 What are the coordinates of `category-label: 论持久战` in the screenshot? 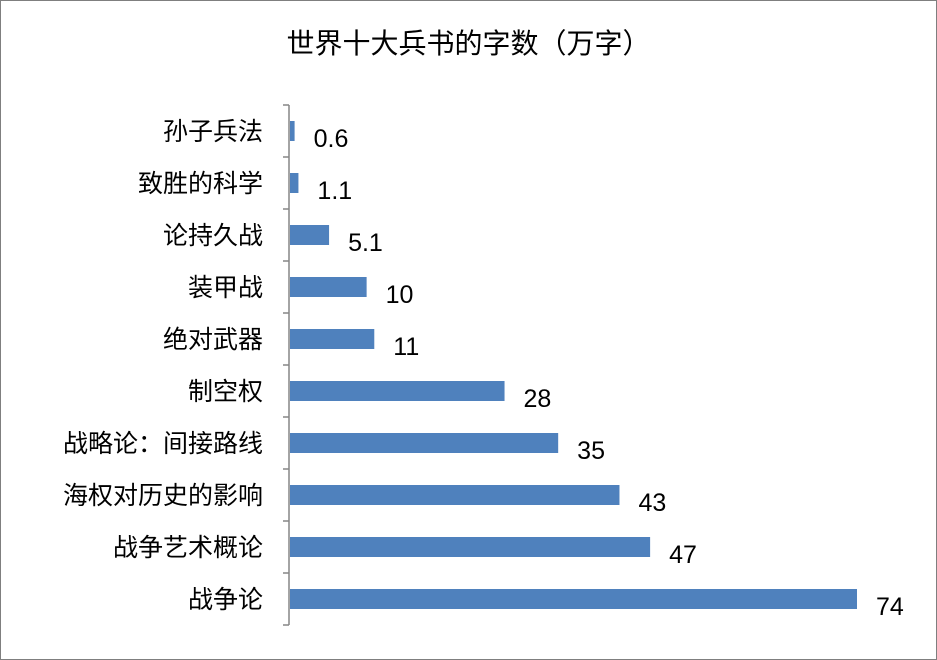 It's located at (213, 235).